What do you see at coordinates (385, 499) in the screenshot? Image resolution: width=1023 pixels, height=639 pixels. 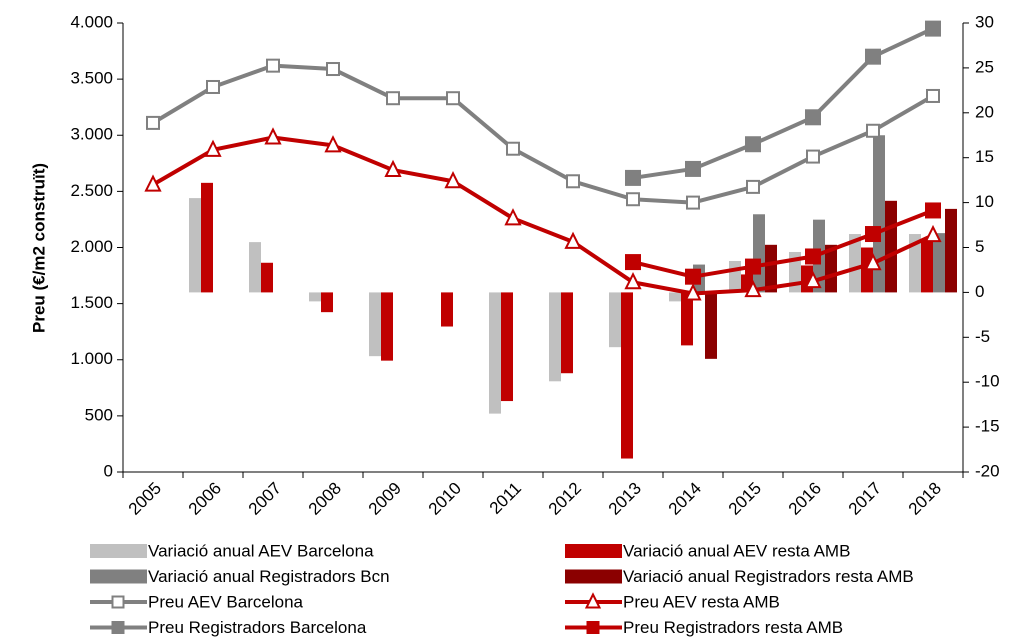 I see `x-tick-label: 2009` at bounding box center [385, 499].